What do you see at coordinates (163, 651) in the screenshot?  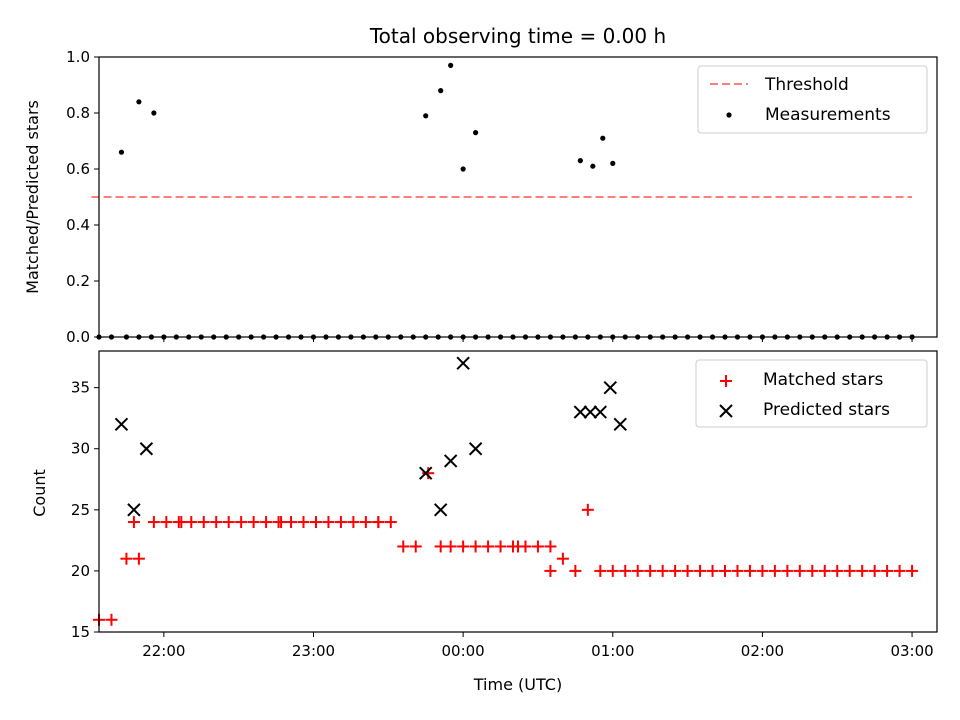 I see `count-x-tick-label: 22:00` at bounding box center [163, 651].